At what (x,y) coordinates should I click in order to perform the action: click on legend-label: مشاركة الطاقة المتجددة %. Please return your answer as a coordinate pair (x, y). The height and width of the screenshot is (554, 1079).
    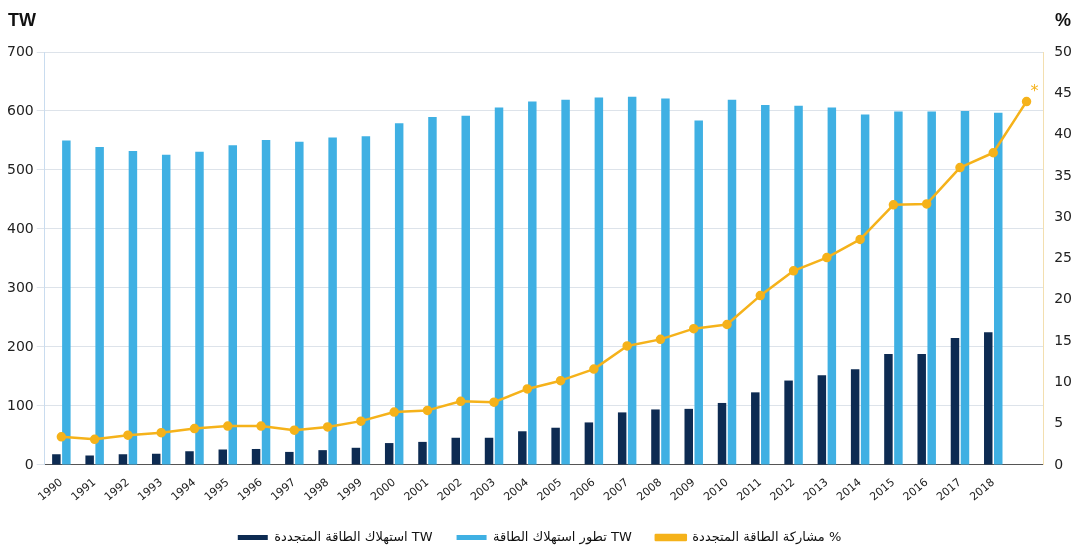
    Looking at the image, I should click on (767, 536).